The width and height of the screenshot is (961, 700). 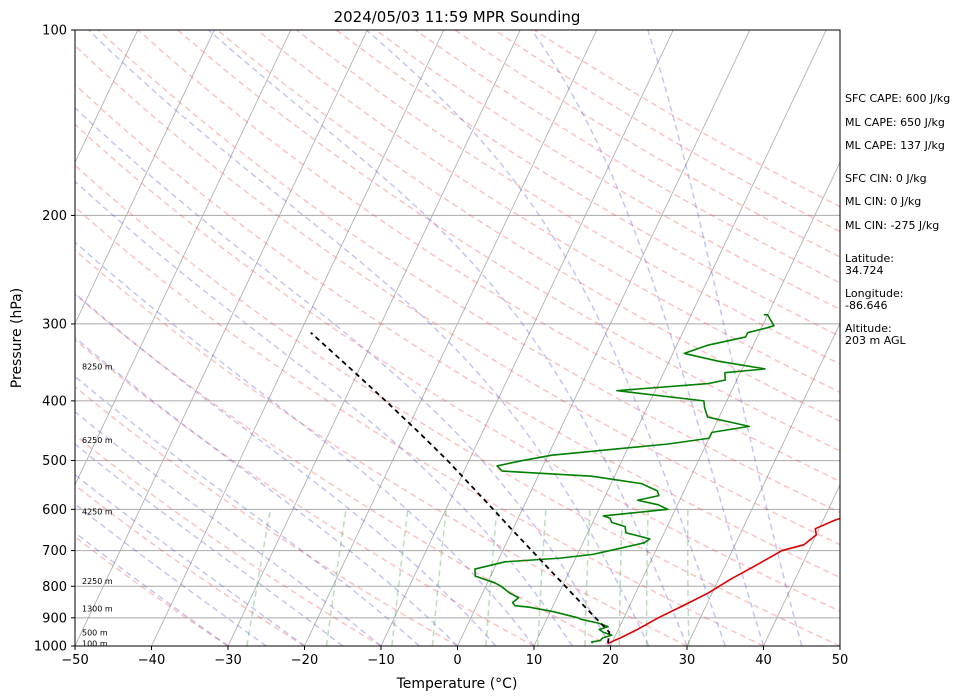 What do you see at coordinates (95, 632) in the screenshot?
I see `height-label: 500 m` at bounding box center [95, 632].